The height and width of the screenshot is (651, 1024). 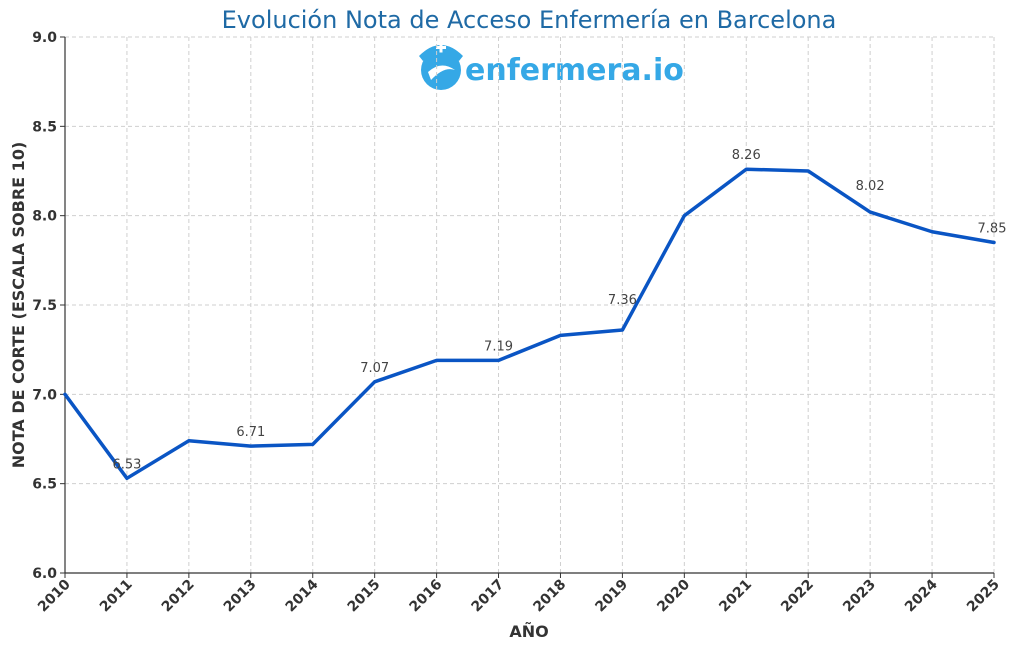 I want to click on data-label: 7.07, so click(x=374, y=368).